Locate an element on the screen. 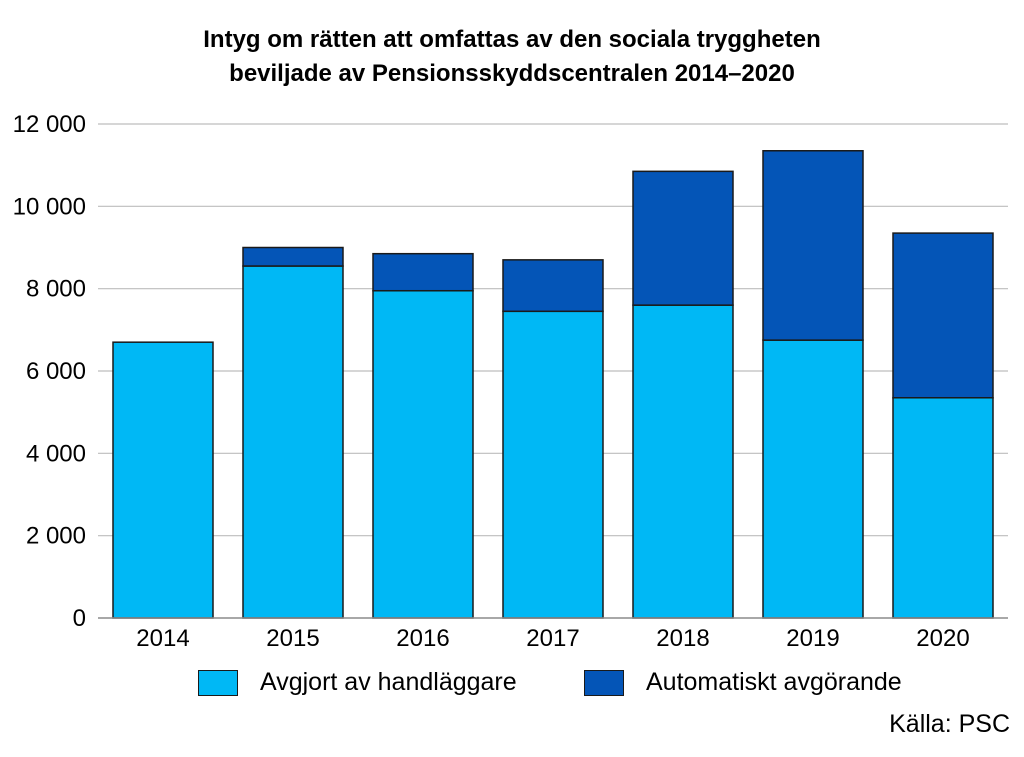  x-tick-label: 2020 is located at coordinates (942, 638).